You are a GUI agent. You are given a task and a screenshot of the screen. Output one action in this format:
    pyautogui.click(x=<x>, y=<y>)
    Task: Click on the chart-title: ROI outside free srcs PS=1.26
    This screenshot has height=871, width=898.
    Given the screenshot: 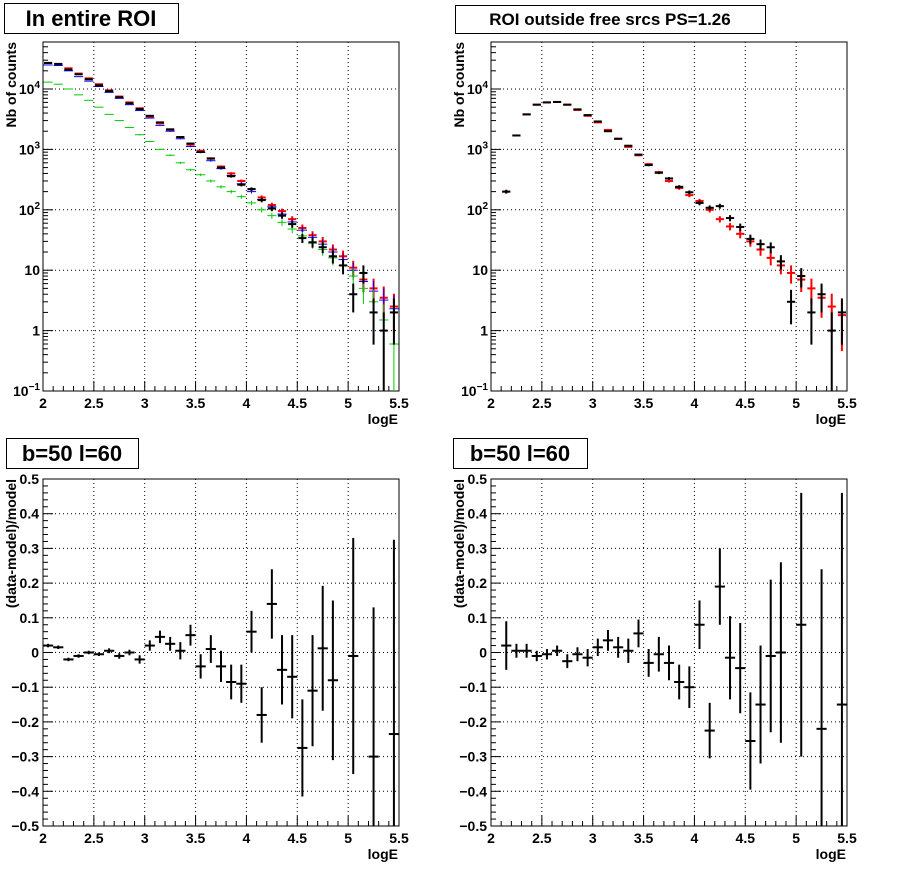 What is the action you would take?
    pyautogui.click(x=609, y=19)
    